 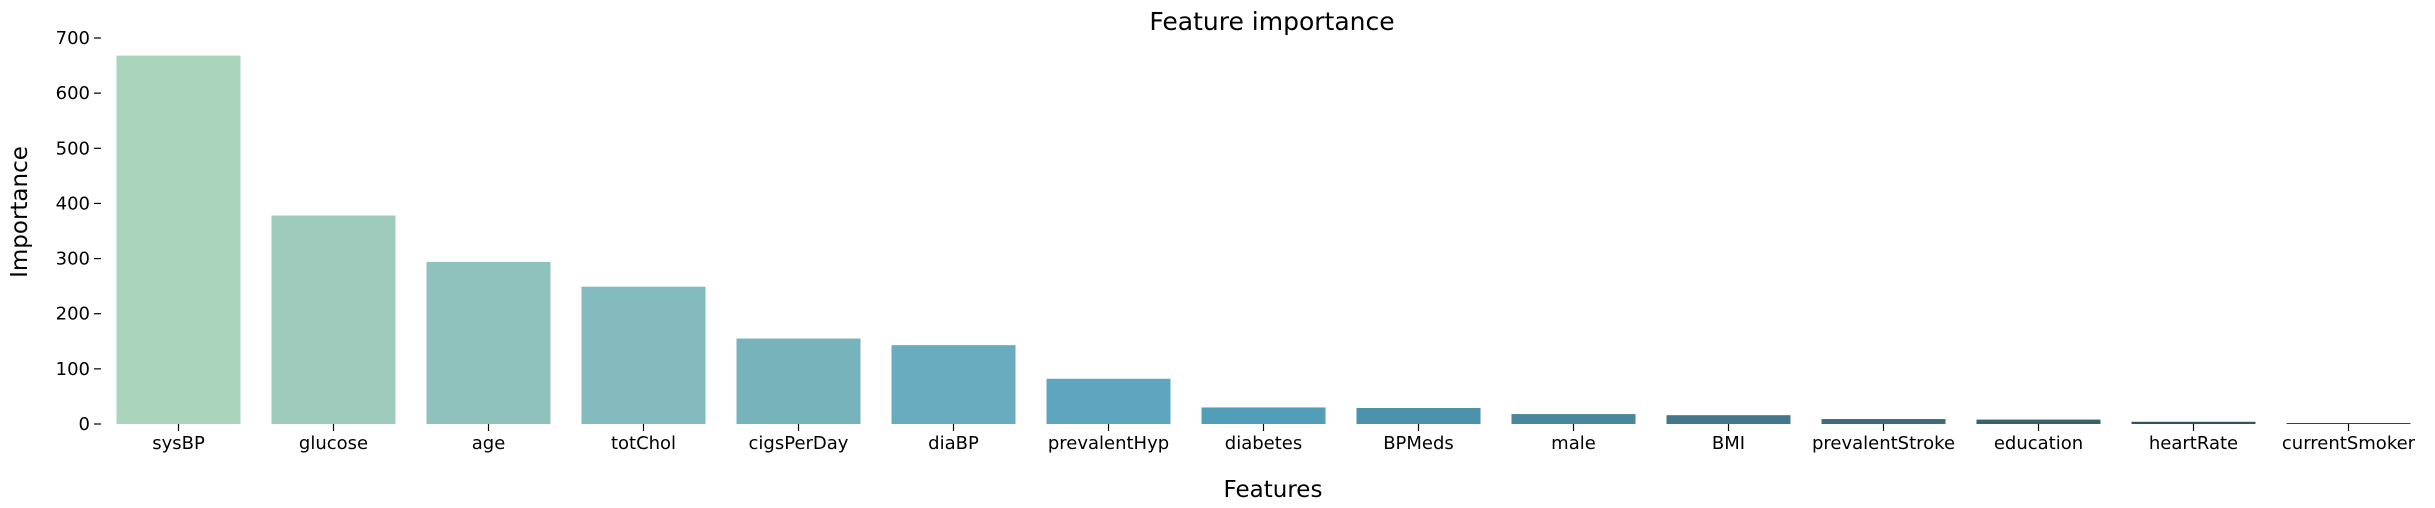 What do you see at coordinates (1418, 416) in the screenshot?
I see `bar-BPMeds` at bounding box center [1418, 416].